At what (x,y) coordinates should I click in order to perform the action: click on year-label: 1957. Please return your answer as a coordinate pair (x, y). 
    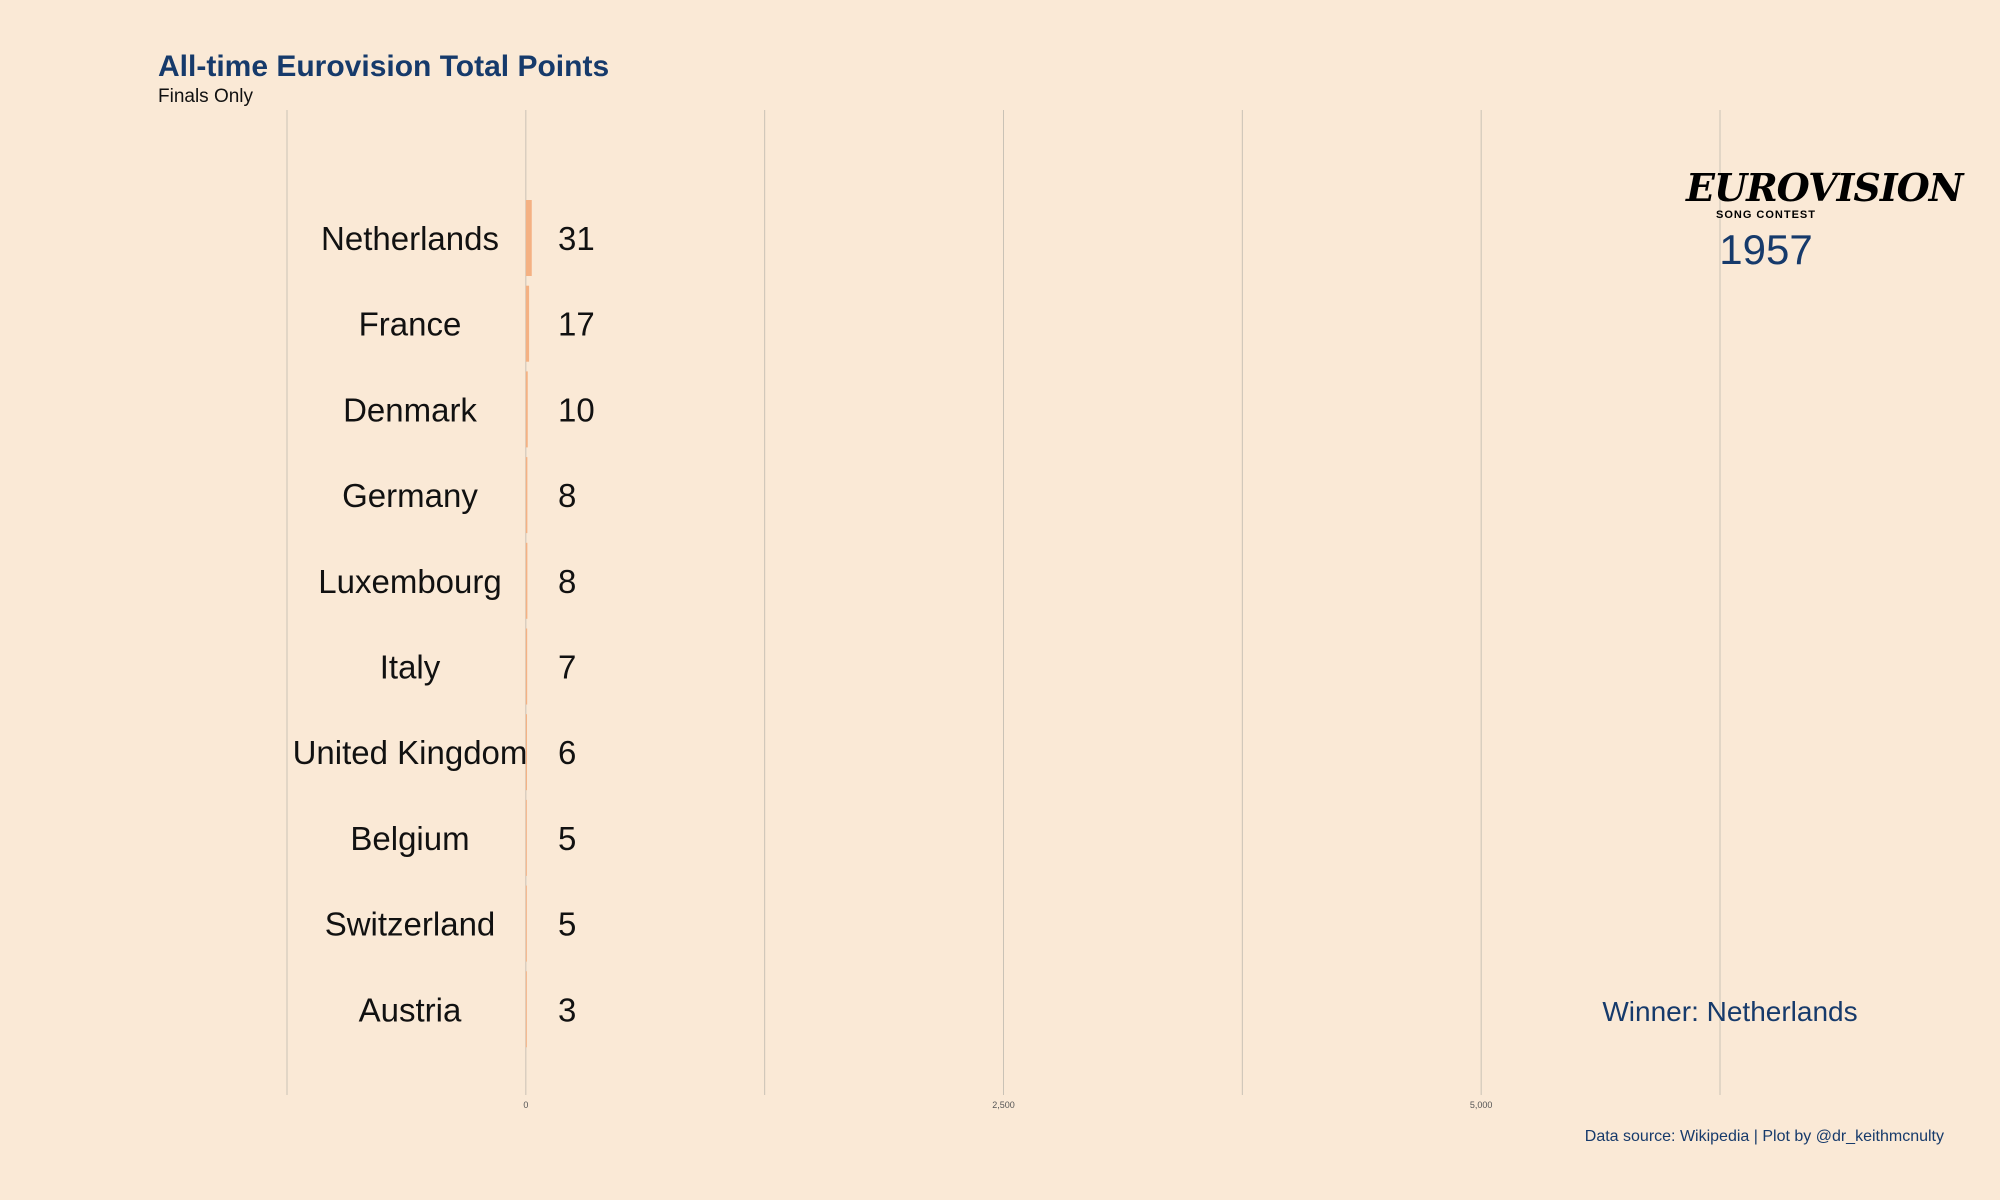
    Looking at the image, I should click on (1766, 249).